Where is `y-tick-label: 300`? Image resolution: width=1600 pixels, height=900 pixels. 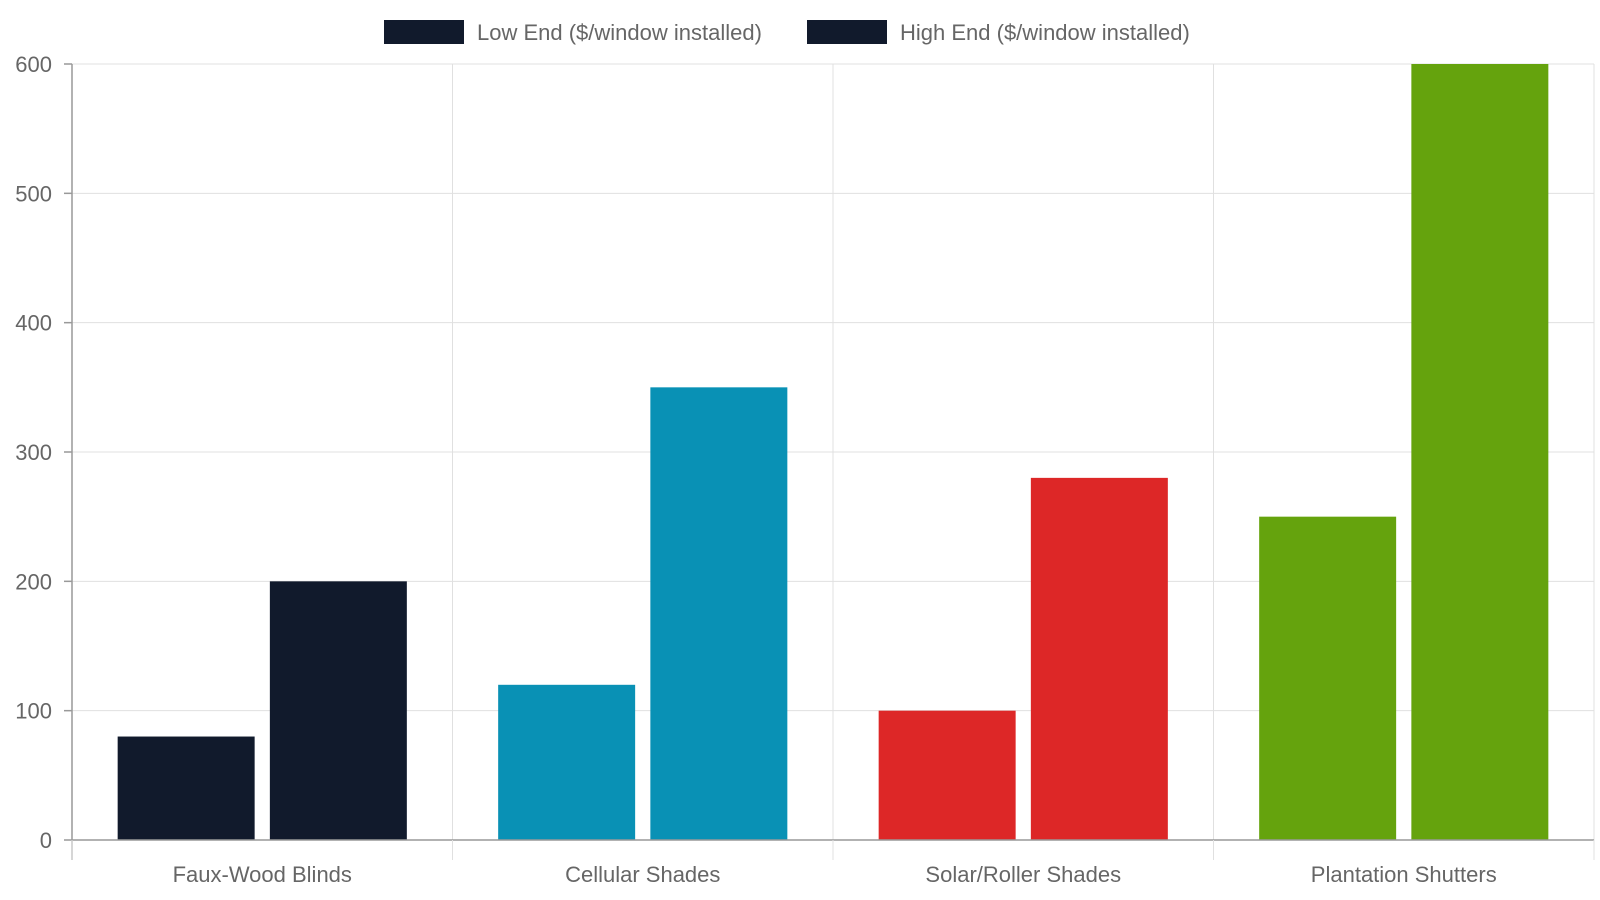 y-tick-label: 300 is located at coordinates (33, 452).